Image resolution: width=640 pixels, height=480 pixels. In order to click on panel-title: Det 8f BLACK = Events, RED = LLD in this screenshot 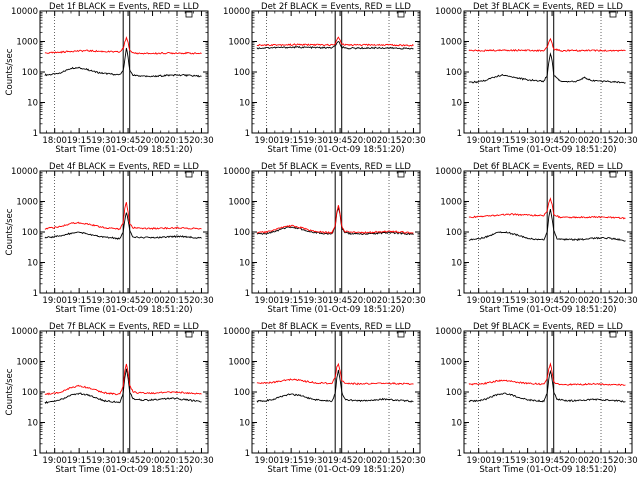, I will do `click(336, 327)`.